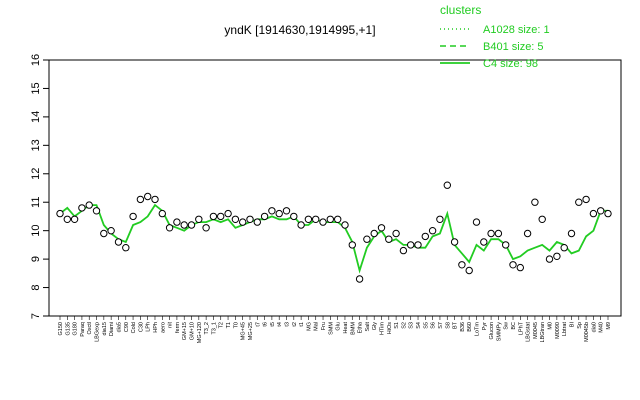 This screenshot has height=400, width=640. What do you see at coordinates (36, 231) in the screenshot?
I see `y-tick-label: 10` at bounding box center [36, 231].